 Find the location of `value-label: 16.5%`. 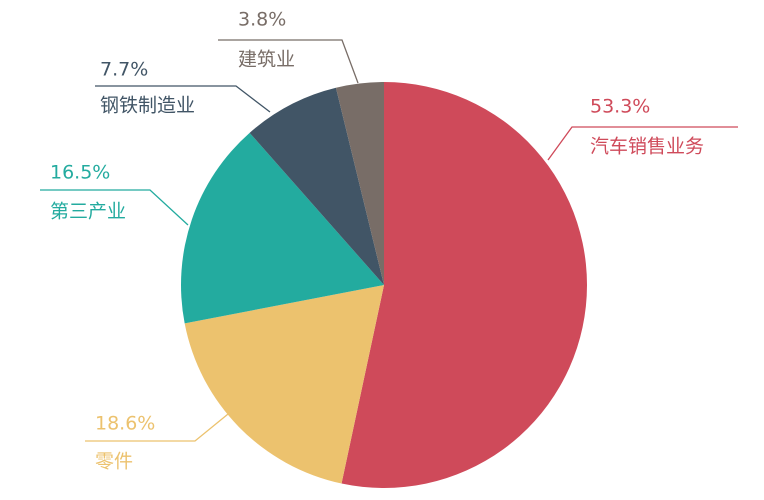

value-label: 16.5% is located at coordinates (80, 173).